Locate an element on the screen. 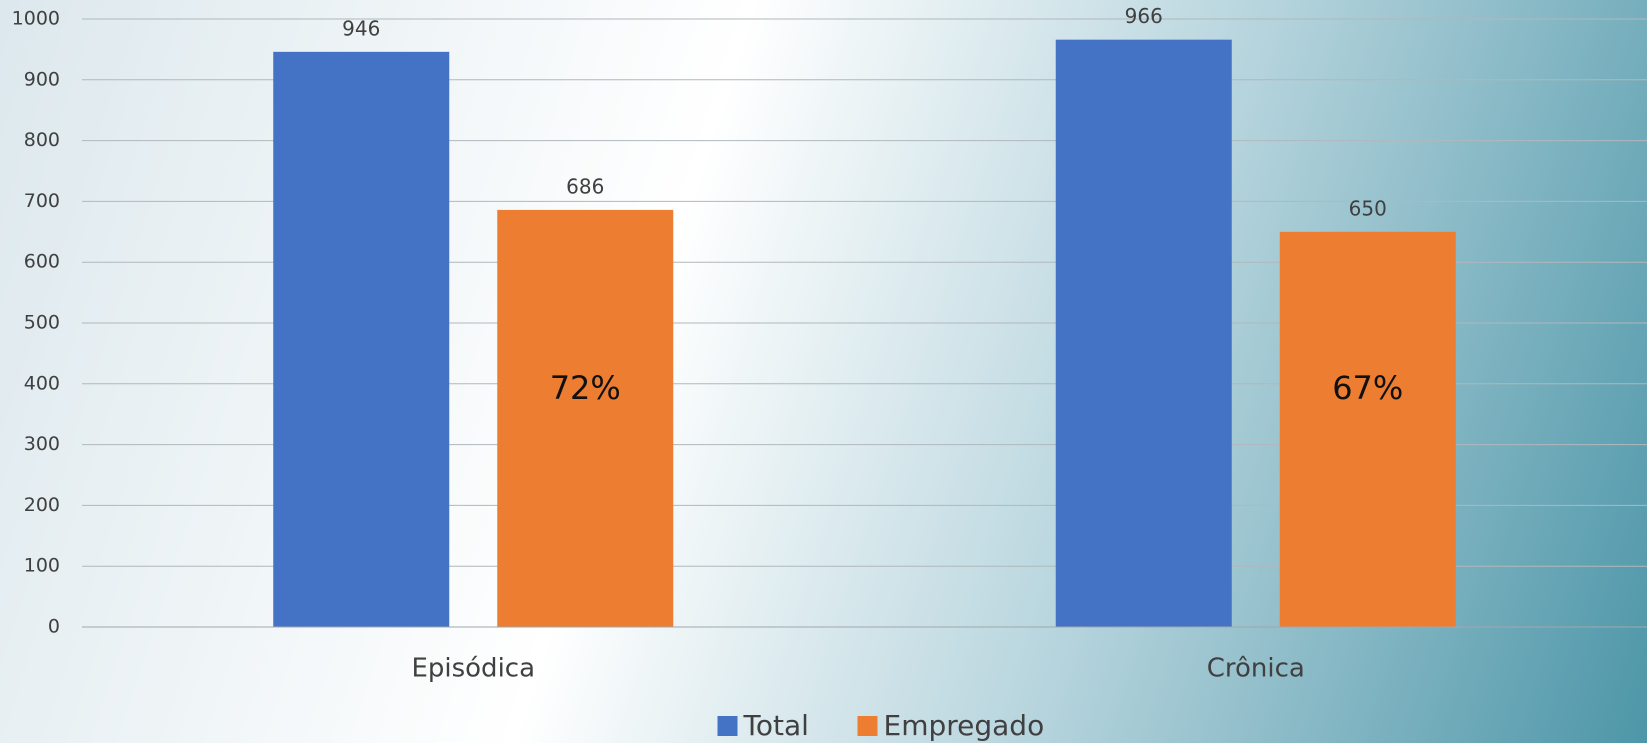  value-label: 966 is located at coordinates (1144, 16).